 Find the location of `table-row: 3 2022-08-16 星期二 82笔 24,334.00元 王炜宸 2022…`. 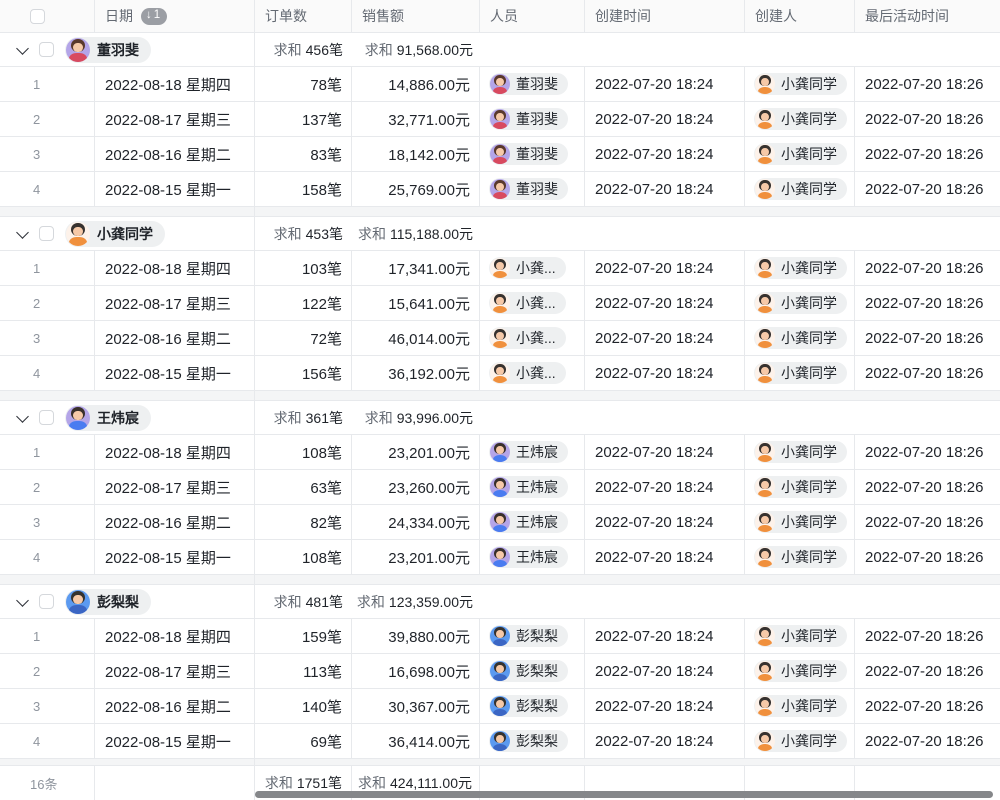

table-row: 3 2022-08-16 星期二 82笔 24,334.00元 王炜宸 2022… is located at coordinates (500, 522).